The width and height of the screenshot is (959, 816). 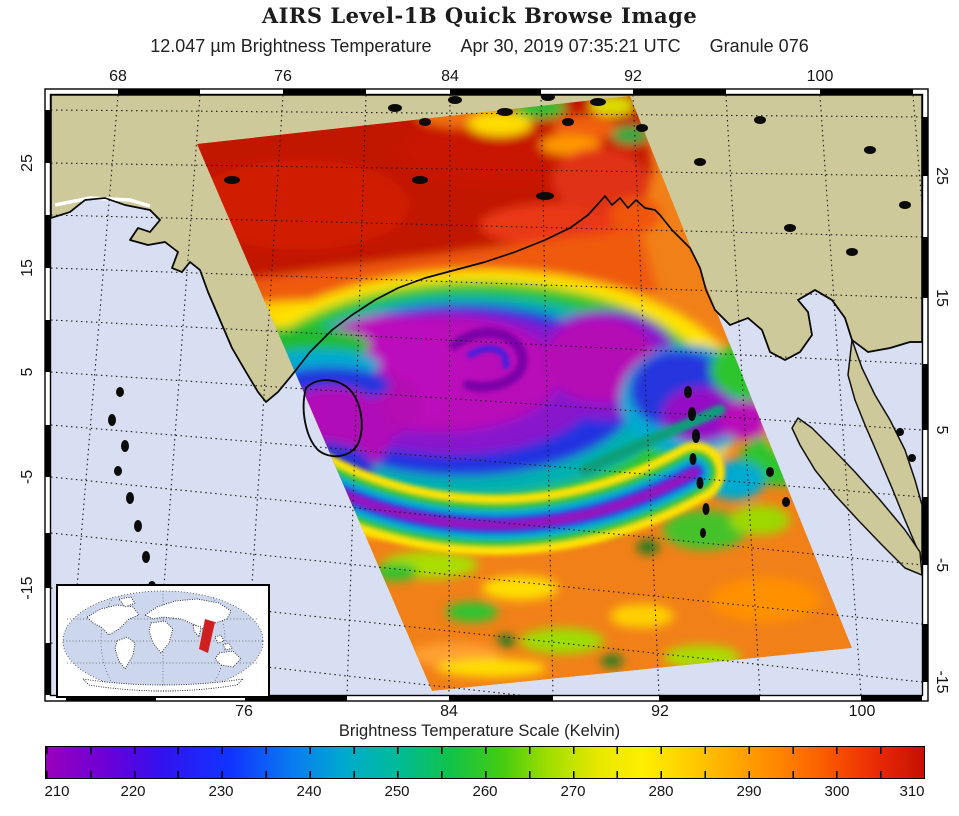 What do you see at coordinates (27, 163) in the screenshot?
I see `lat-tick-left: 25` at bounding box center [27, 163].